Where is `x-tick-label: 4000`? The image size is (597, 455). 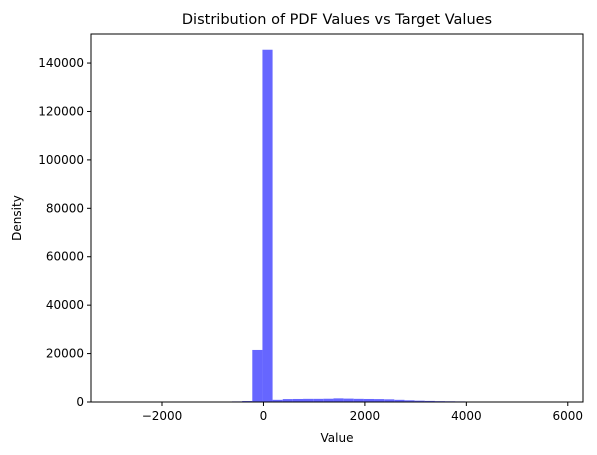 x-tick-label: 4000 is located at coordinates (466, 416).